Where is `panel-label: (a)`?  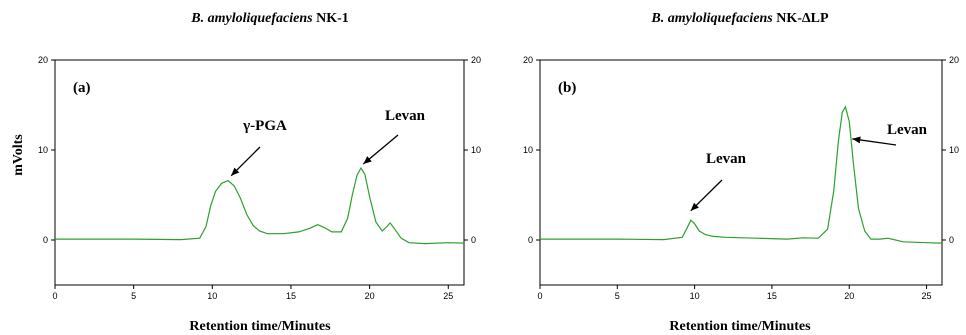
panel-label: (a) is located at coordinates (82, 88).